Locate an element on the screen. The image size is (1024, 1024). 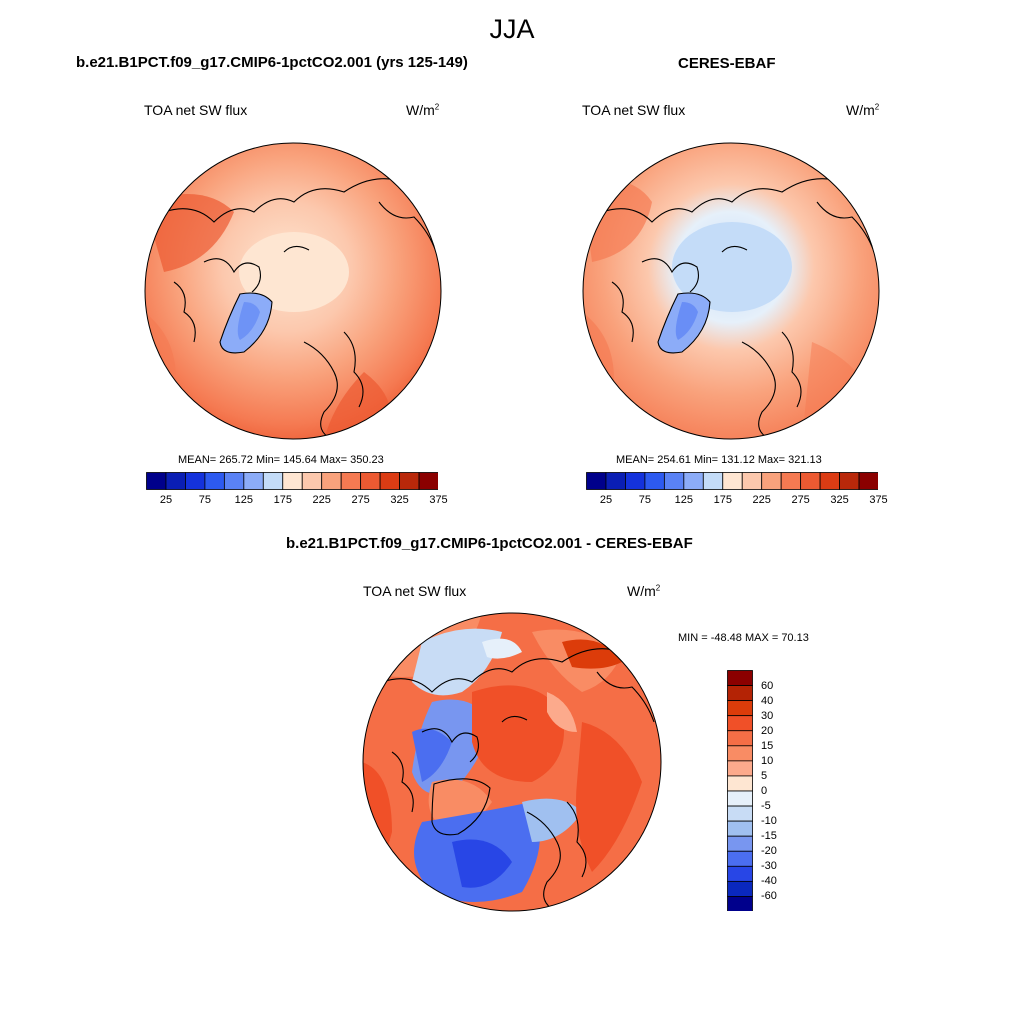
panel-3-colorbar is located at coordinates (740, 790).